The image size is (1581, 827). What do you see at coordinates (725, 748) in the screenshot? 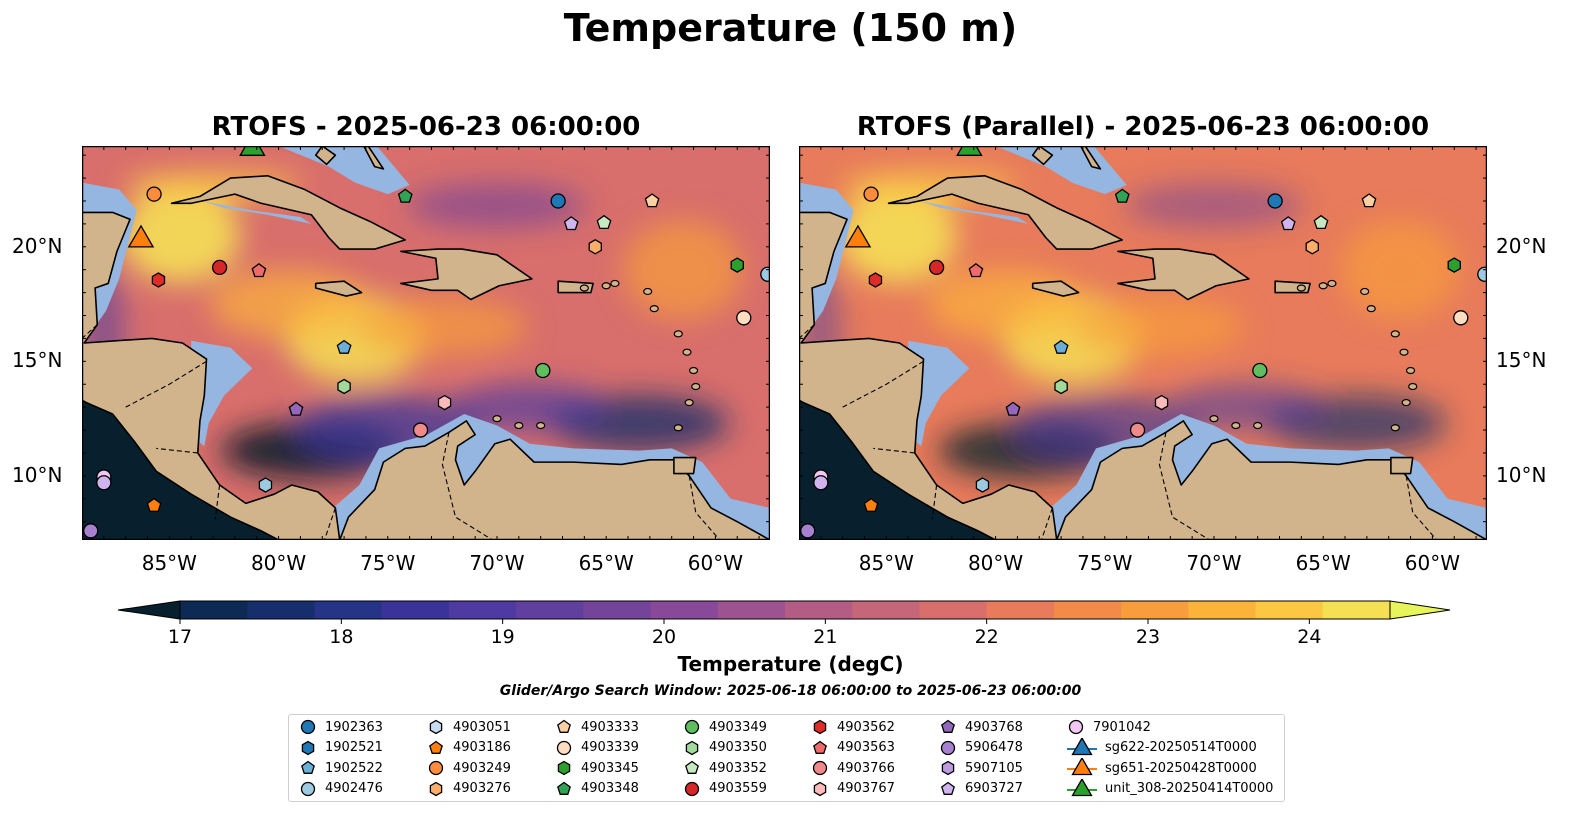
I see `legend-entry: 4903350` at bounding box center [725, 748].